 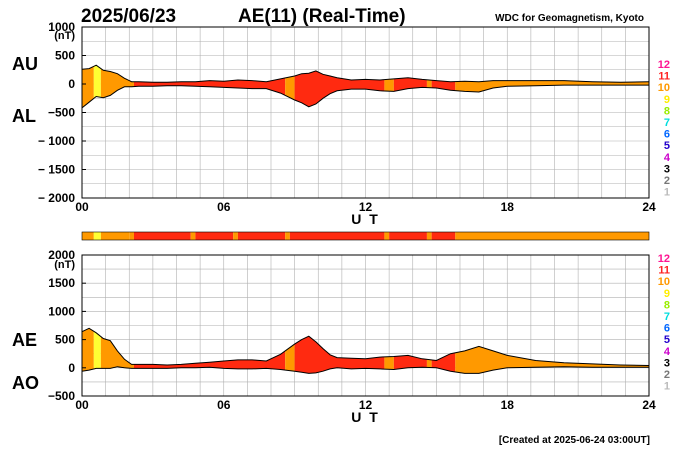 I want to click on top-legend-level-12: 12, so click(x=664, y=65).